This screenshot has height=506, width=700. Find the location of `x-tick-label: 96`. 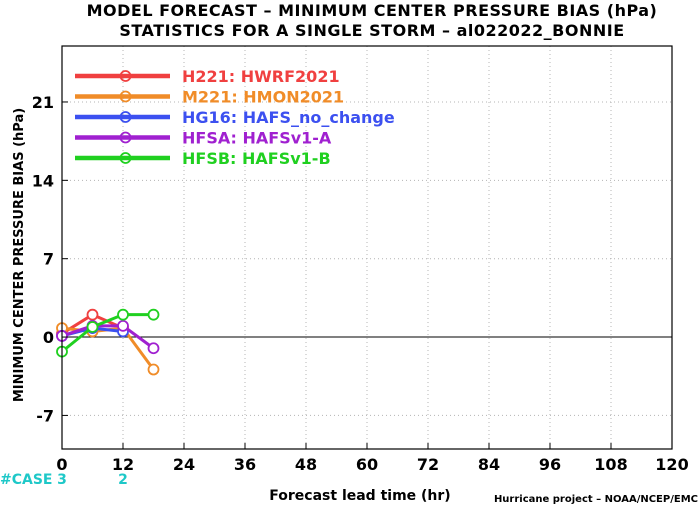

x-tick-label: 96 is located at coordinates (550, 464).